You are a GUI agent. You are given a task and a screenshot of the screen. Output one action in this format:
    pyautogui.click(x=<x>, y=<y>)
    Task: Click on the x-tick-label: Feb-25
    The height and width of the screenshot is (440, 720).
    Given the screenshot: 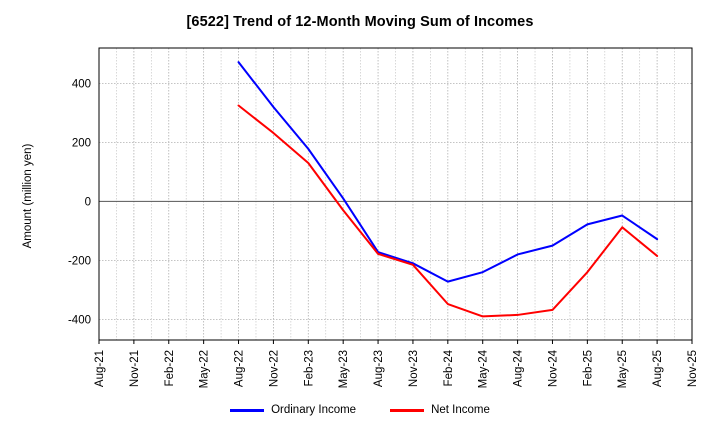 What is the action you would take?
    pyautogui.click(x=588, y=368)
    